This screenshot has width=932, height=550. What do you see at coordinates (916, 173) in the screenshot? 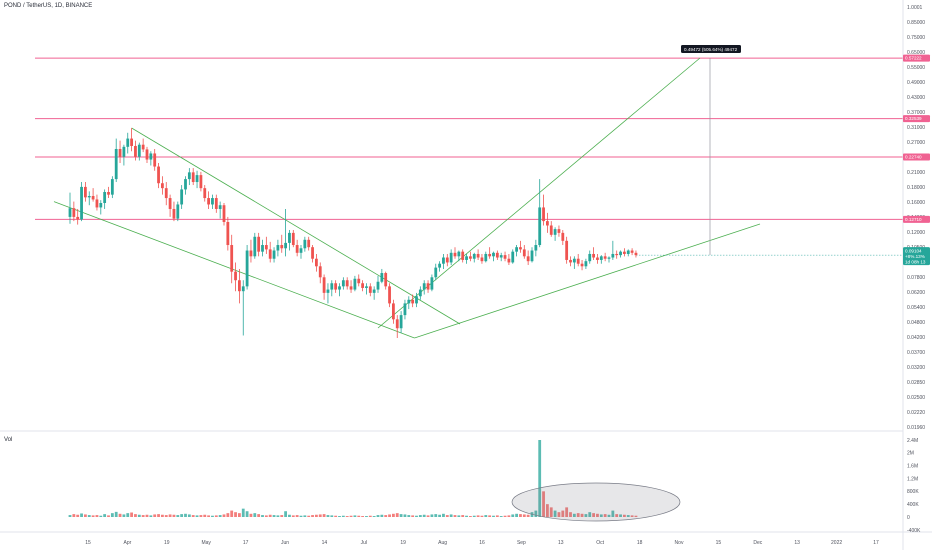
I see `price-tick-label: 0.21000` at bounding box center [916, 173].